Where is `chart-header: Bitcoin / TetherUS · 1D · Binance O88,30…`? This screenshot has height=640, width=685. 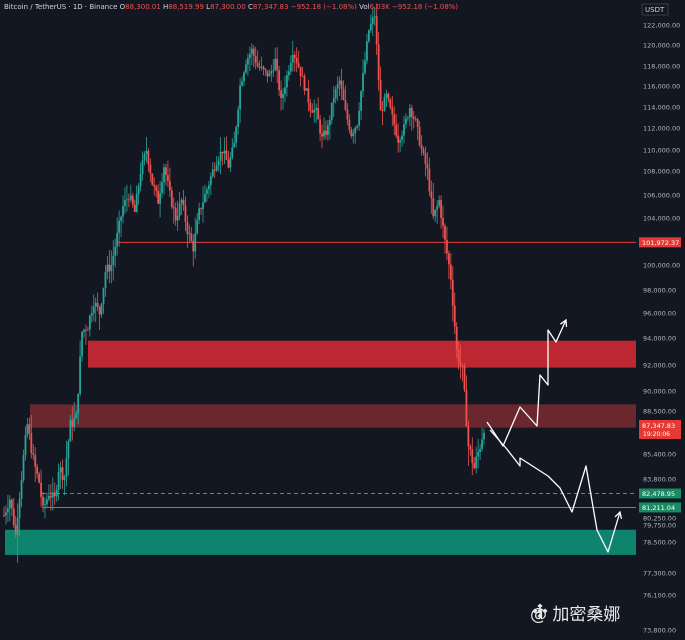
chart-header: Bitcoin / TetherUS · 1D · Binance O88,30… is located at coordinates (231, 7).